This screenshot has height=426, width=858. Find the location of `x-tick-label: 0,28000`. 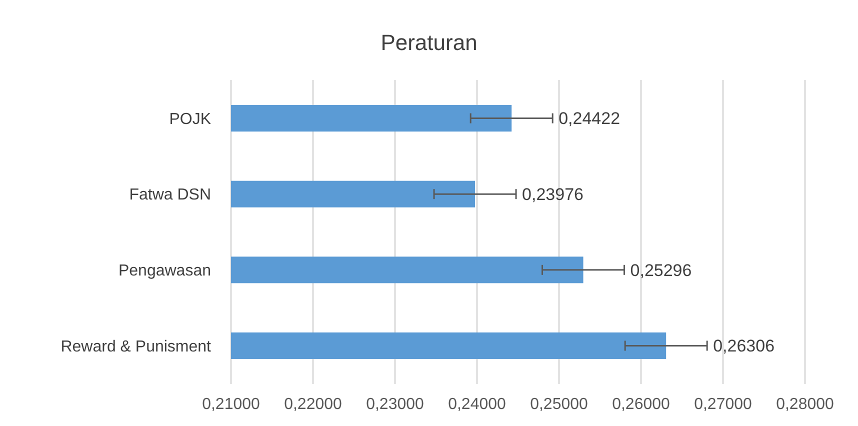

x-tick-label: 0,28000 is located at coordinates (805, 404).